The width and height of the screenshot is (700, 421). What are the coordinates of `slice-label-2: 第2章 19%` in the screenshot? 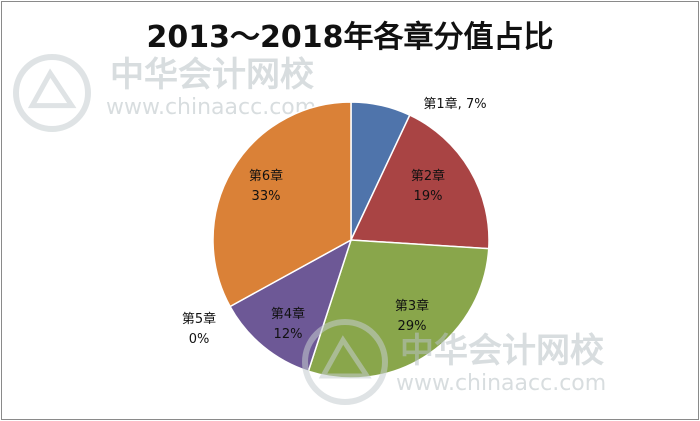 It's located at (428, 186).